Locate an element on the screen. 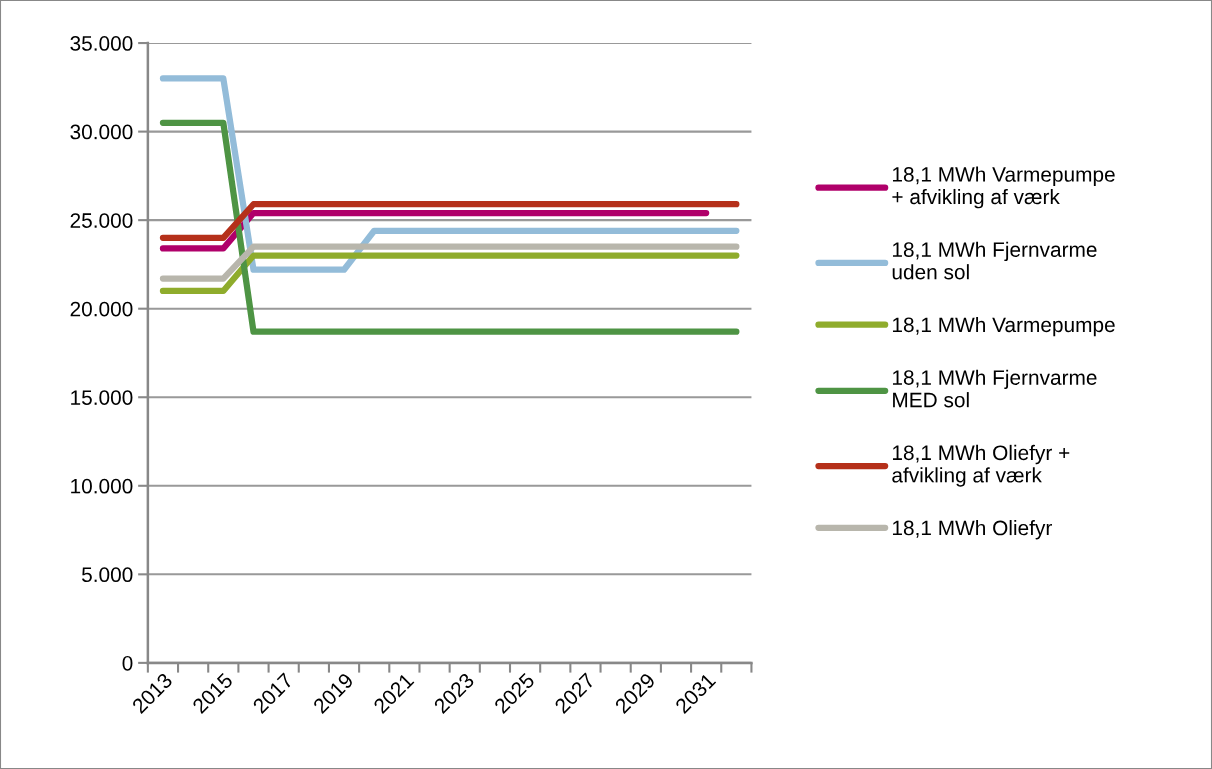  y-tick-label: 30.000 is located at coordinates (101, 132).